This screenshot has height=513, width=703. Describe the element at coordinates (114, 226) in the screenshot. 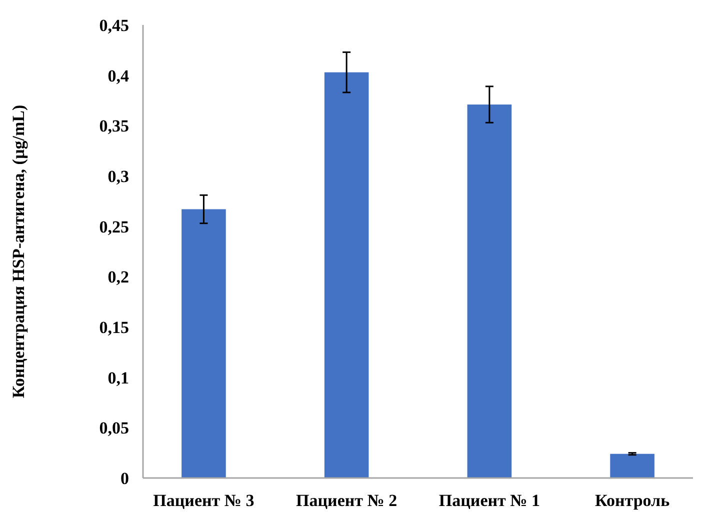

I see `y-tick-label: 0,25` at that location.